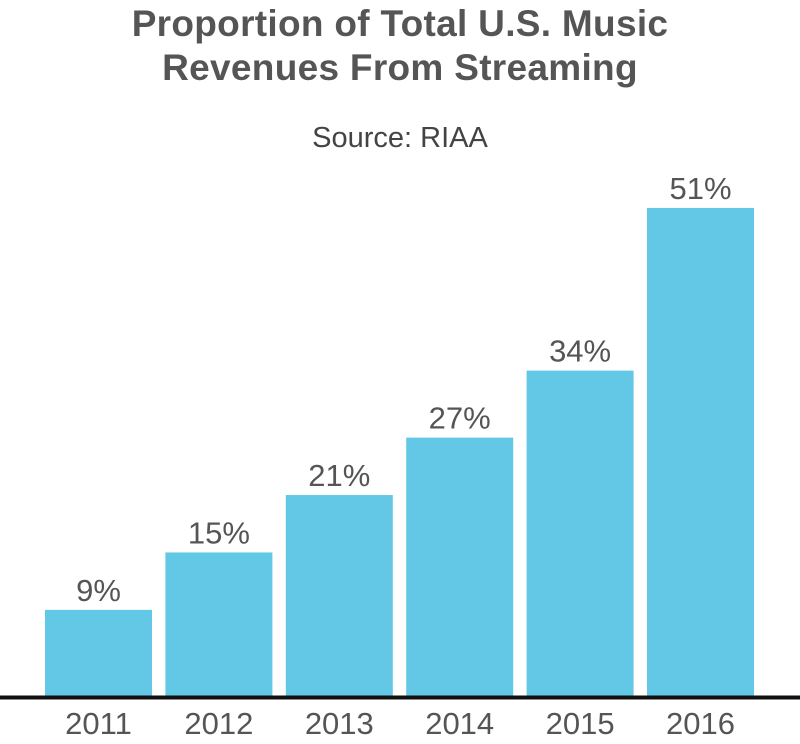  I want to click on x-tick-label-2016: 2016, so click(700, 723).